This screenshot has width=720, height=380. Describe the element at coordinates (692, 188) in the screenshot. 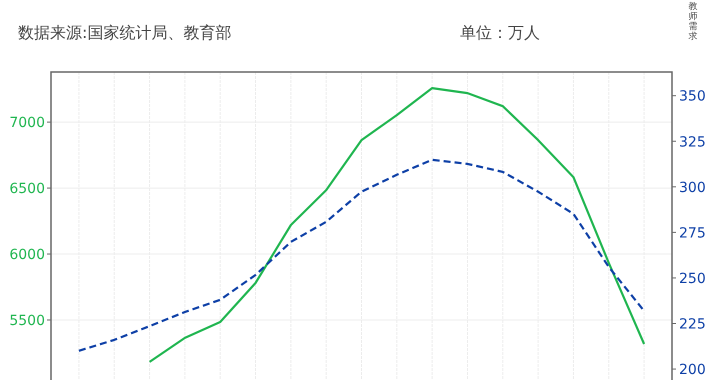

I see `y2-tick-label: 300` at that location.